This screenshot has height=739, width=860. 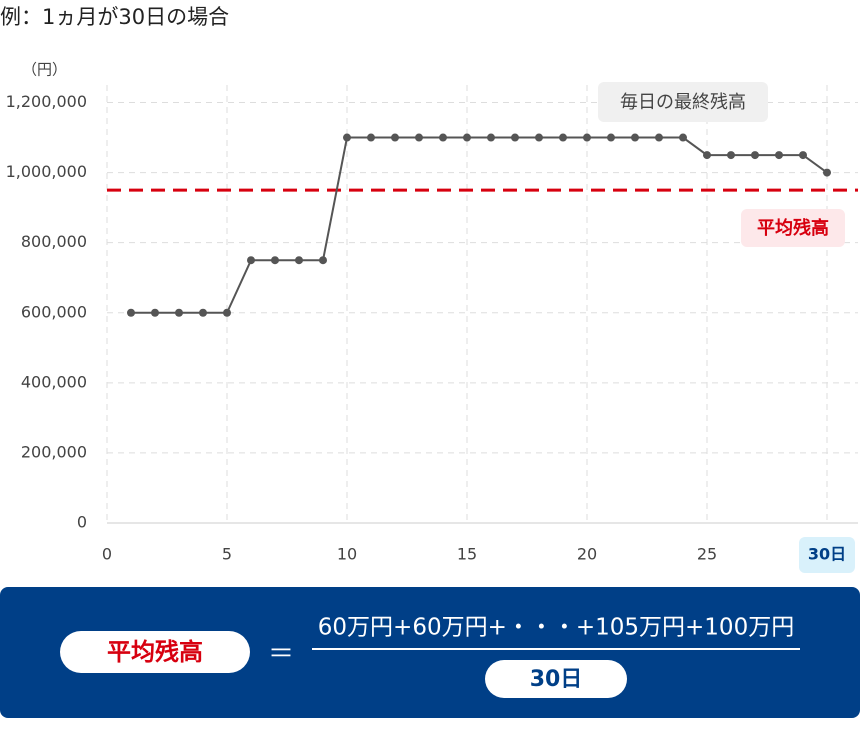 I want to click on y-tick-label: 0, so click(x=82, y=522).